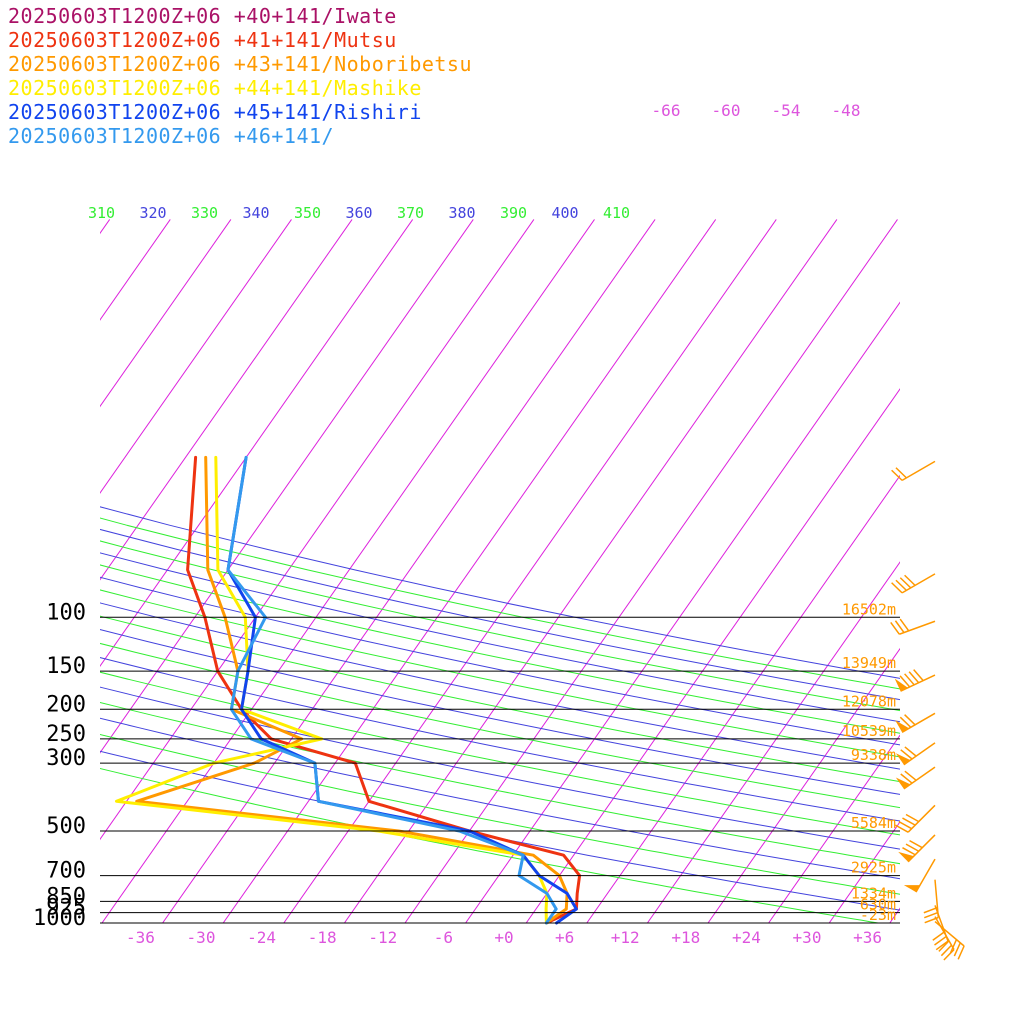  I want to click on theta-label: 380, so click(462, 213).